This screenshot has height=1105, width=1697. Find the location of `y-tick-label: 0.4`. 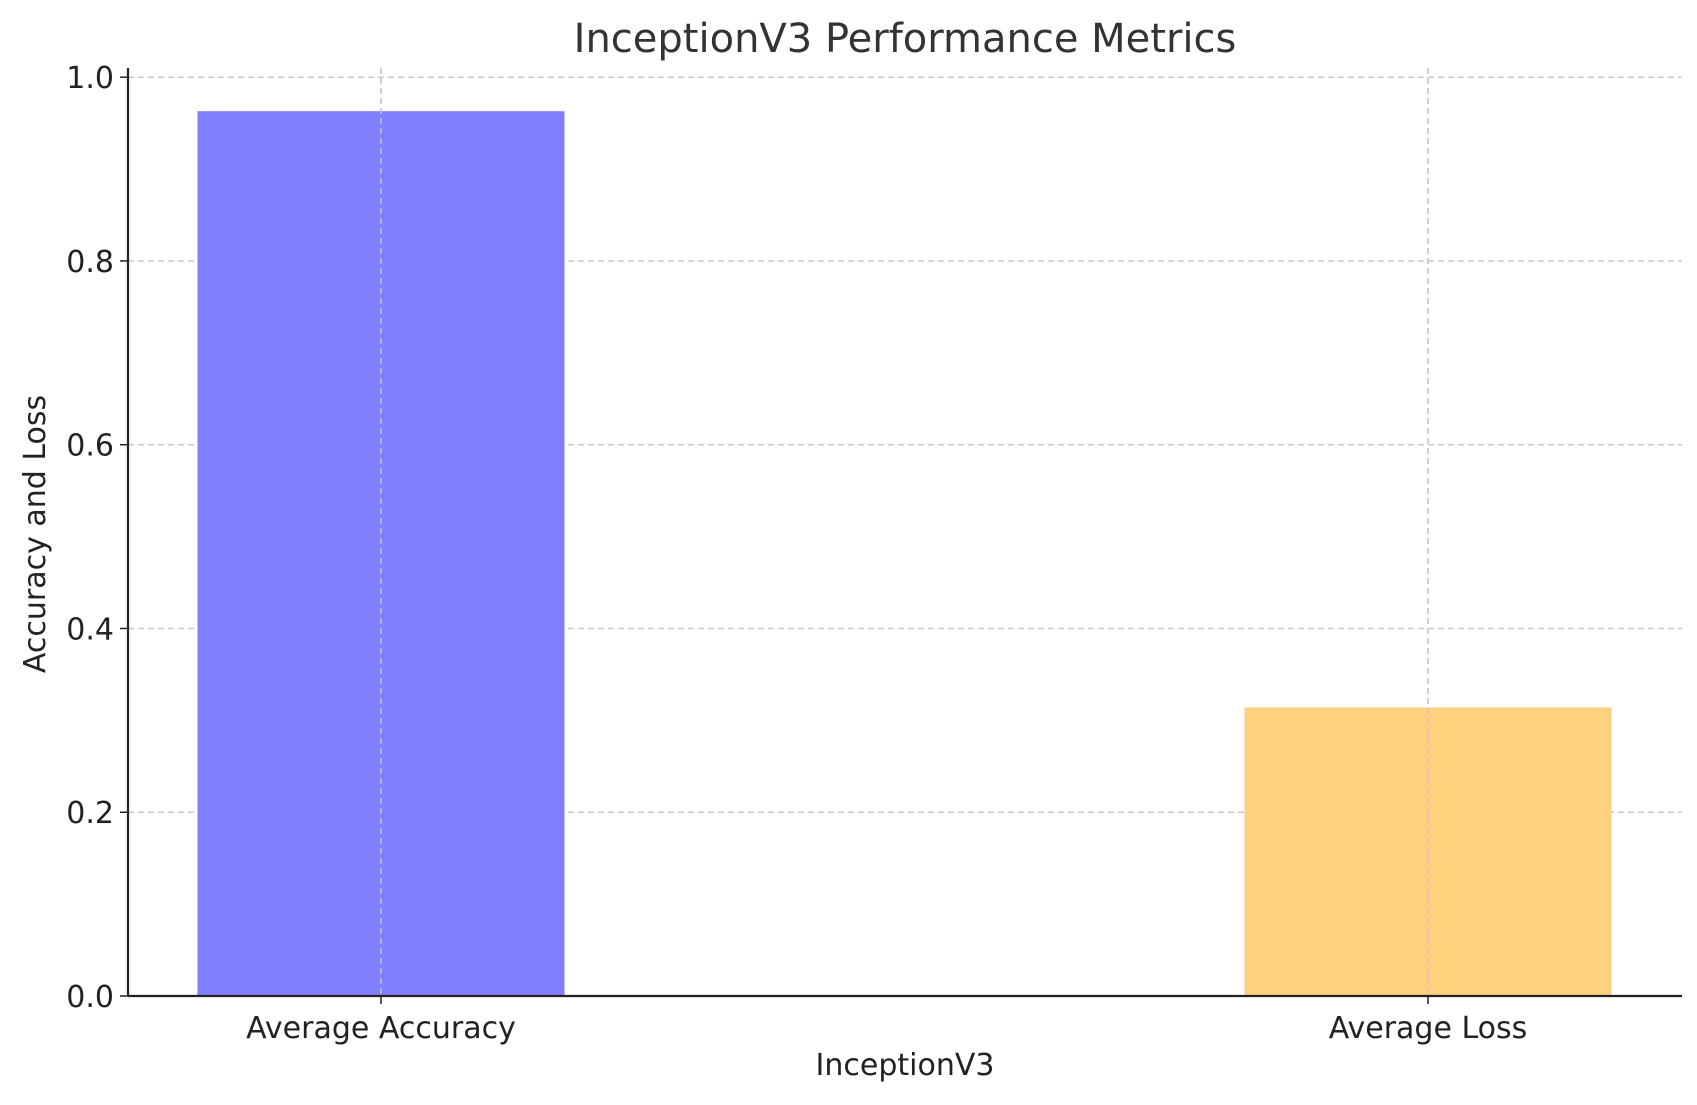

y-tick-label: 0.4 is located at coordinates (90, 629).